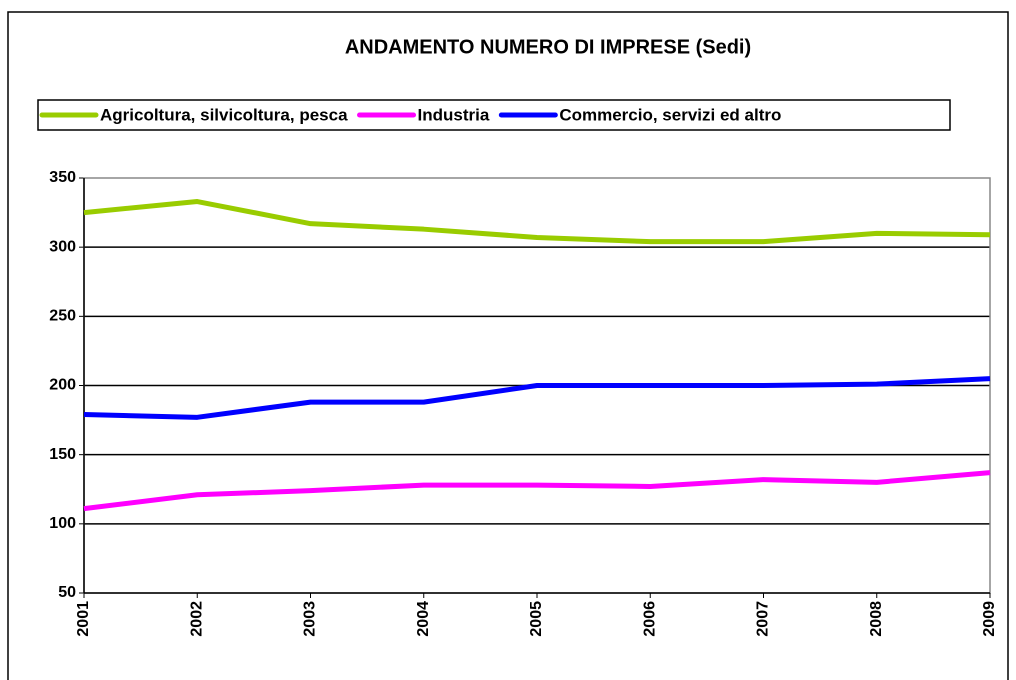 The width and height of the screenshot is (1016, 680). I want to click on y-tick-label: 300, so click(62, 246).